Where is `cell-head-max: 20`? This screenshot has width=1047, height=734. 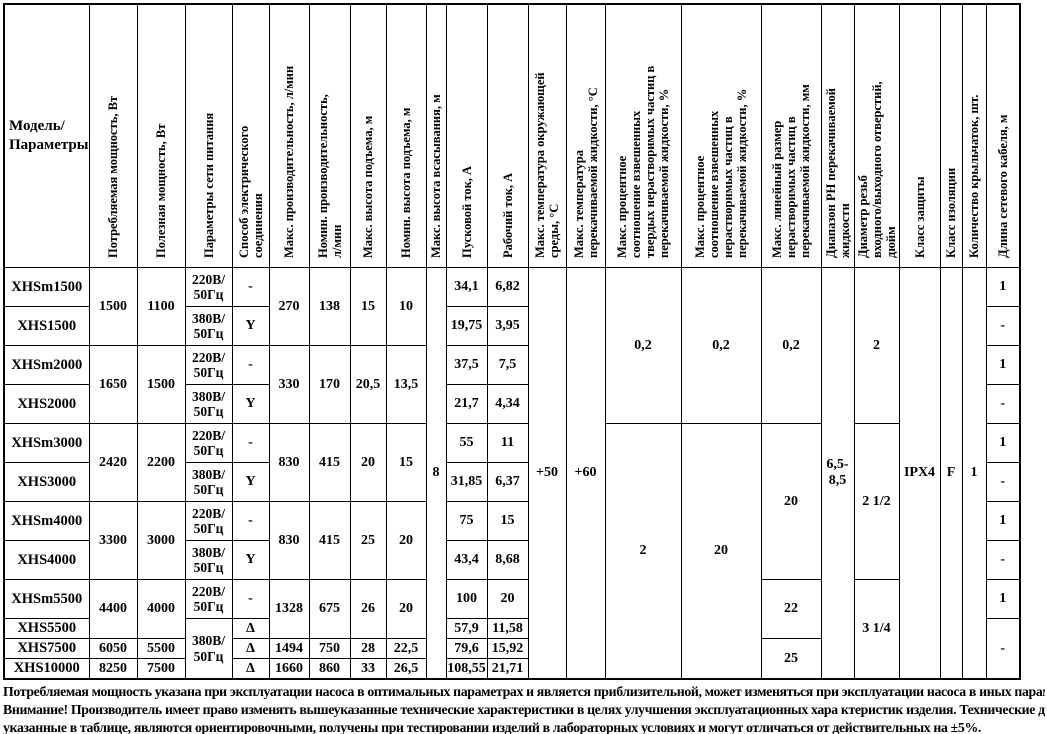
cell-head-max: 20 is located at coordinates (368, 462).